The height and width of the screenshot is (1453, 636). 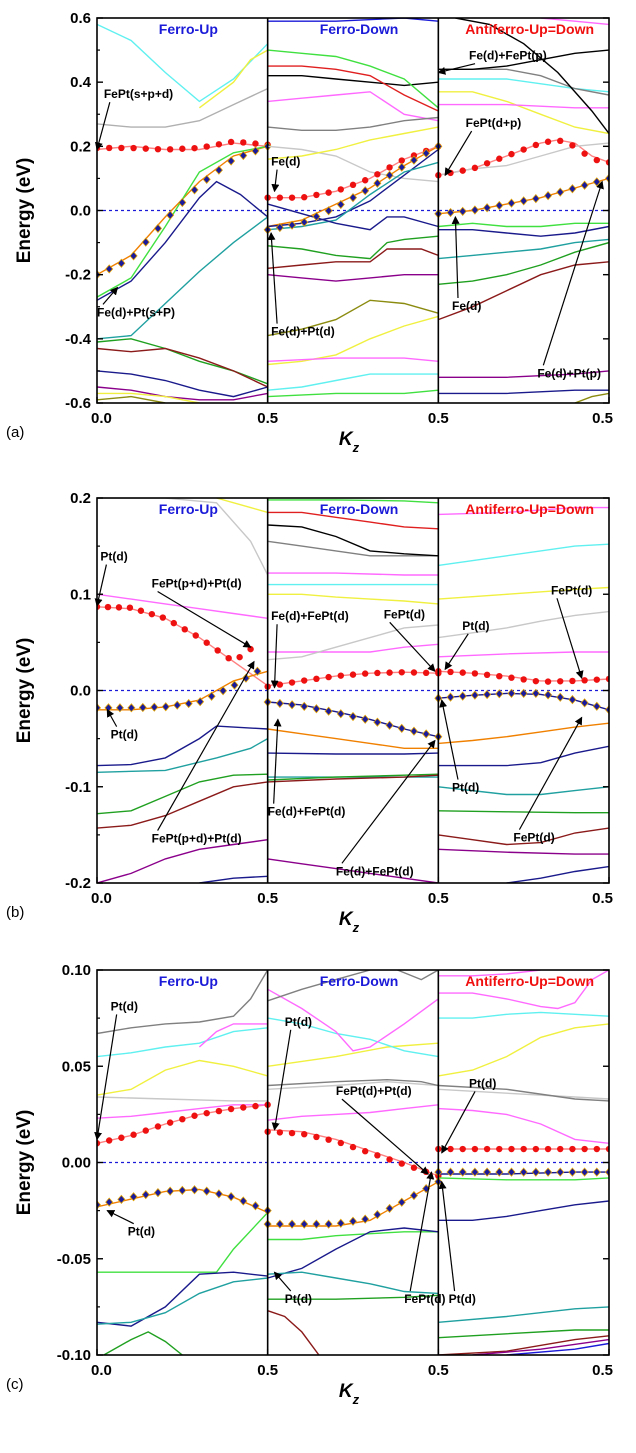 What do you see at coordinates (188, 509) in the screenshot?
I see `subplot-title: Ferro-Up` at bounding box center [188, 509].